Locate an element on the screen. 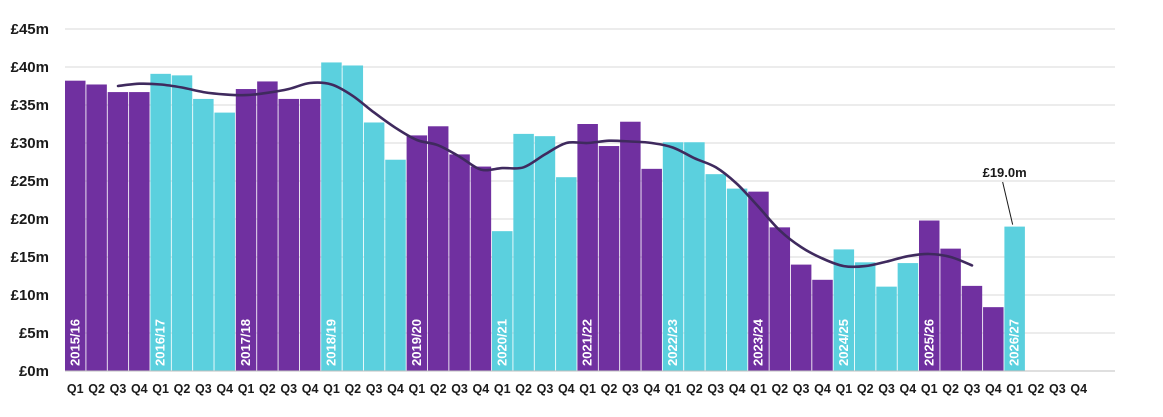 Image resolution: width=1163 pixels, height=417 pixels. year-label: 2022/23 is located at coordinates (672, 342).